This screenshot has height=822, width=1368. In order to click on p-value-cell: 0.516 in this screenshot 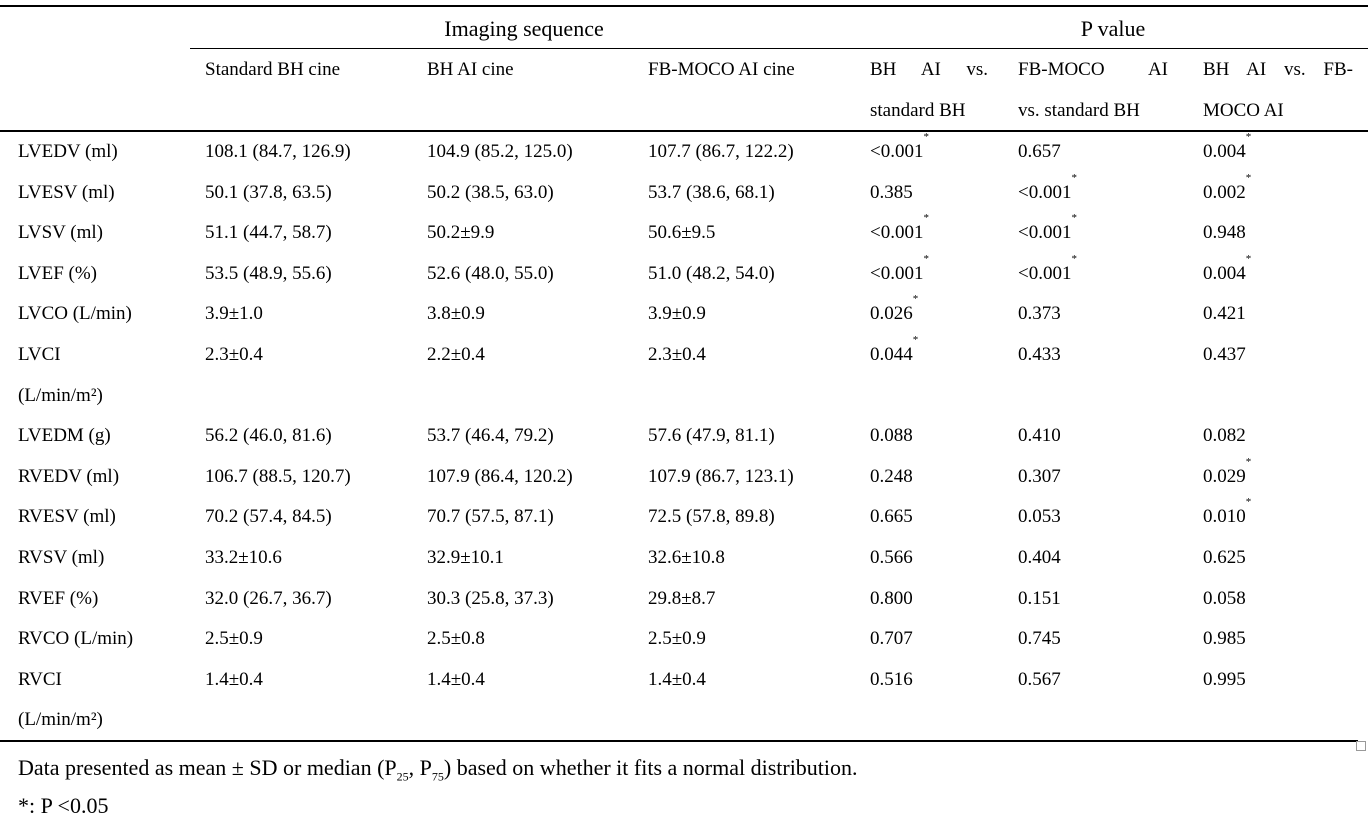, I will do `click(891, 680)`.